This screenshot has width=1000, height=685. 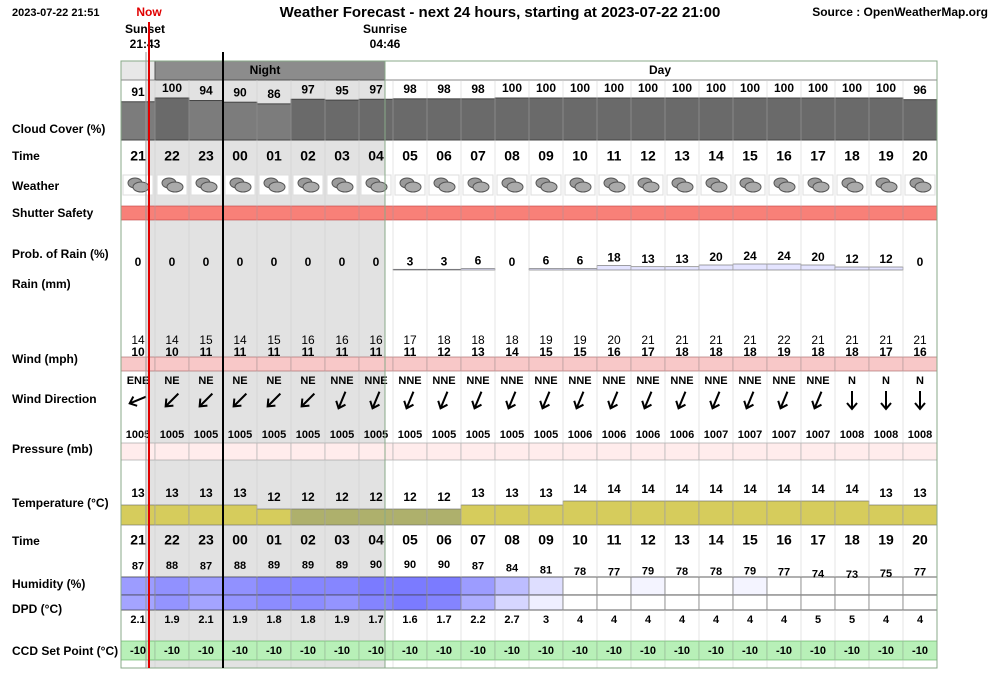 What do you see at coordinates (342, 566) in the screenshot?
I see `humidity-value: 89` at bounding box center [342, 566].